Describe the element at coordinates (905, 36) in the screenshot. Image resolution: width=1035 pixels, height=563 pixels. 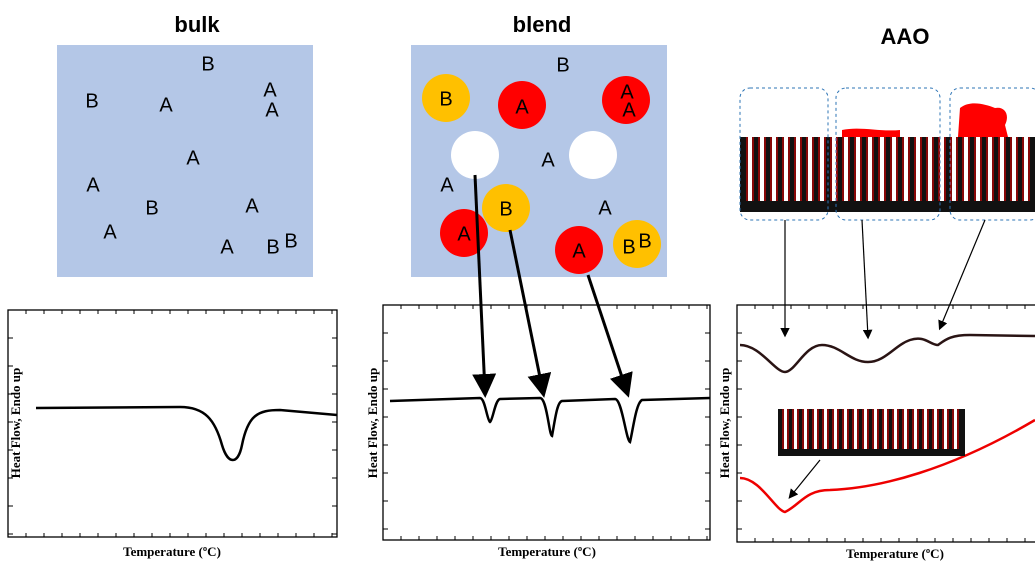
I see `panel-title: AAO` at that location.